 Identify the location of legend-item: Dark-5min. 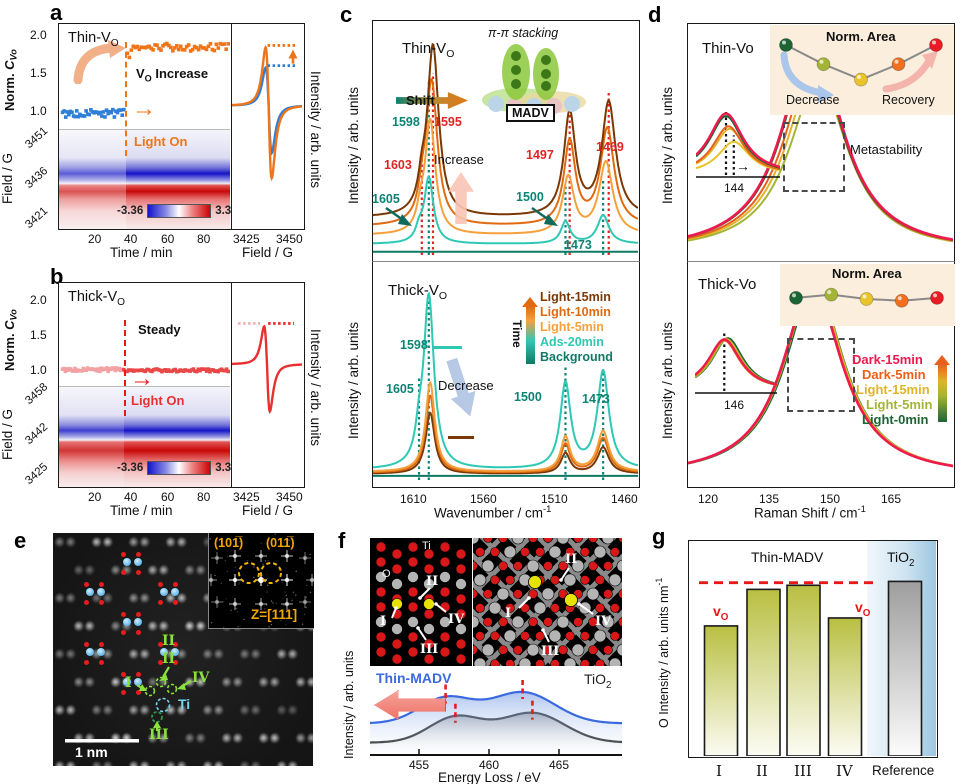
(894, 374).